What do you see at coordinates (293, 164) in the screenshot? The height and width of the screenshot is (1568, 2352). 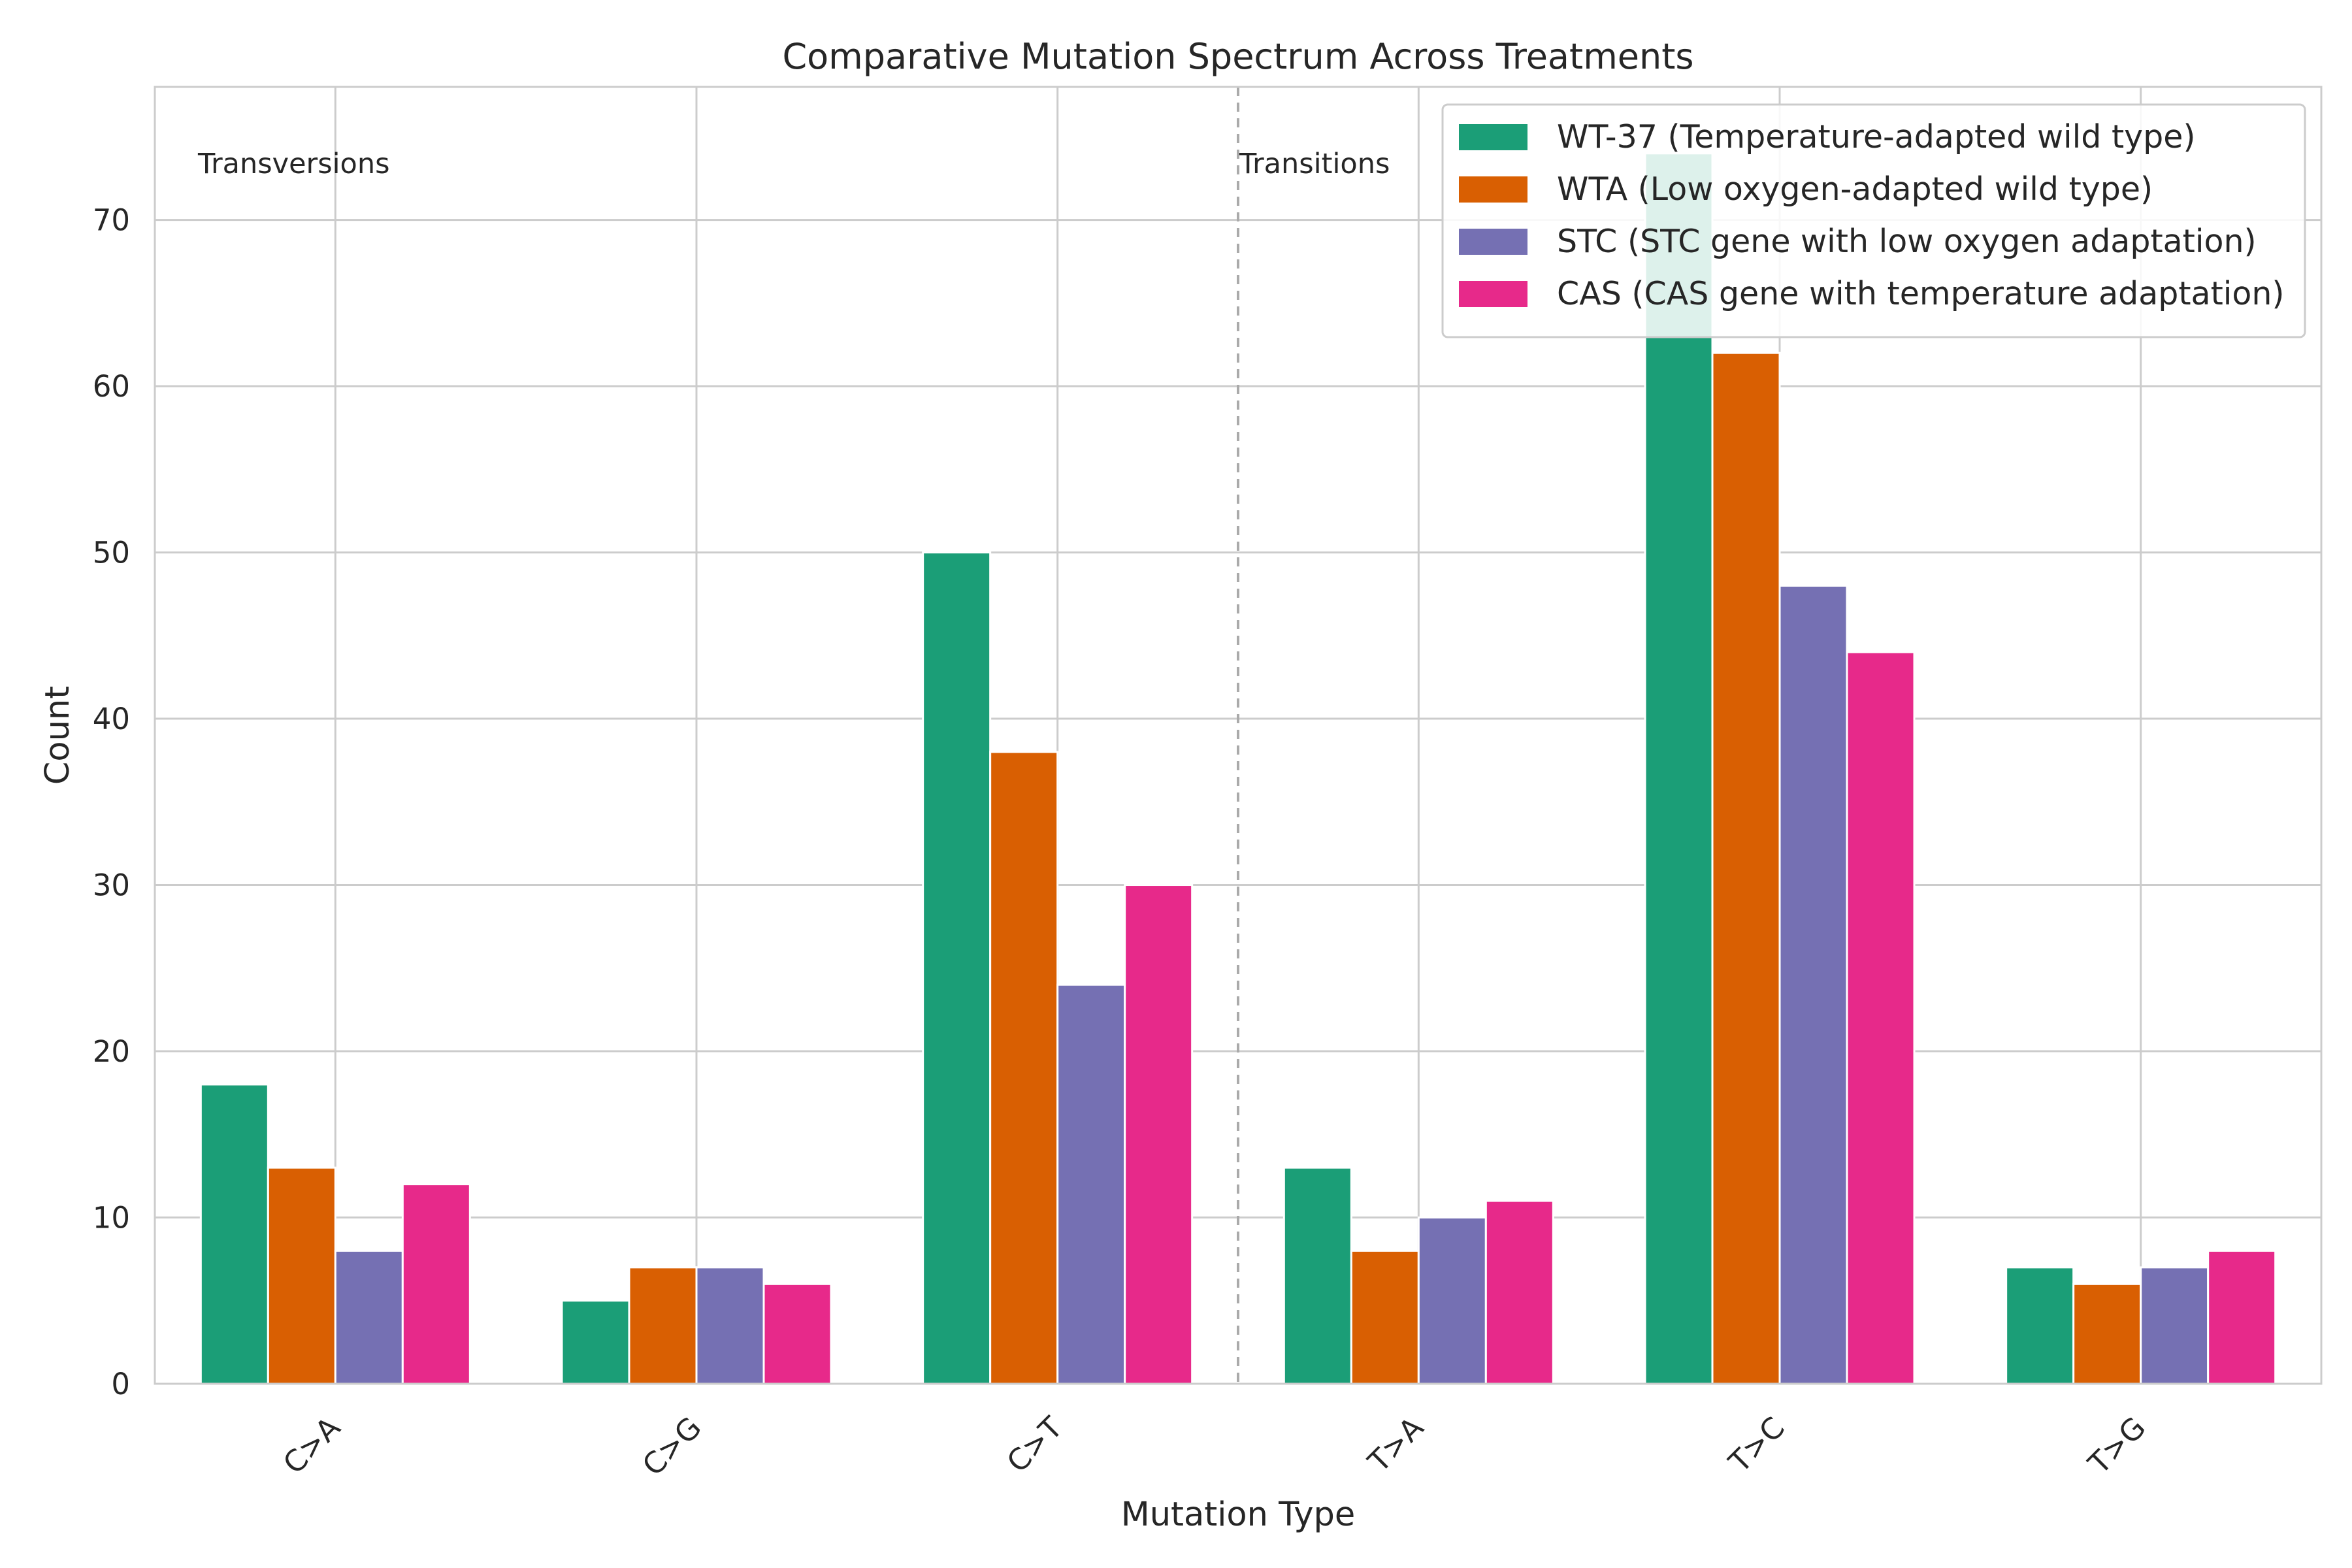 I see `transversions-annotation: Transversions` at bounding box center [293, 164].